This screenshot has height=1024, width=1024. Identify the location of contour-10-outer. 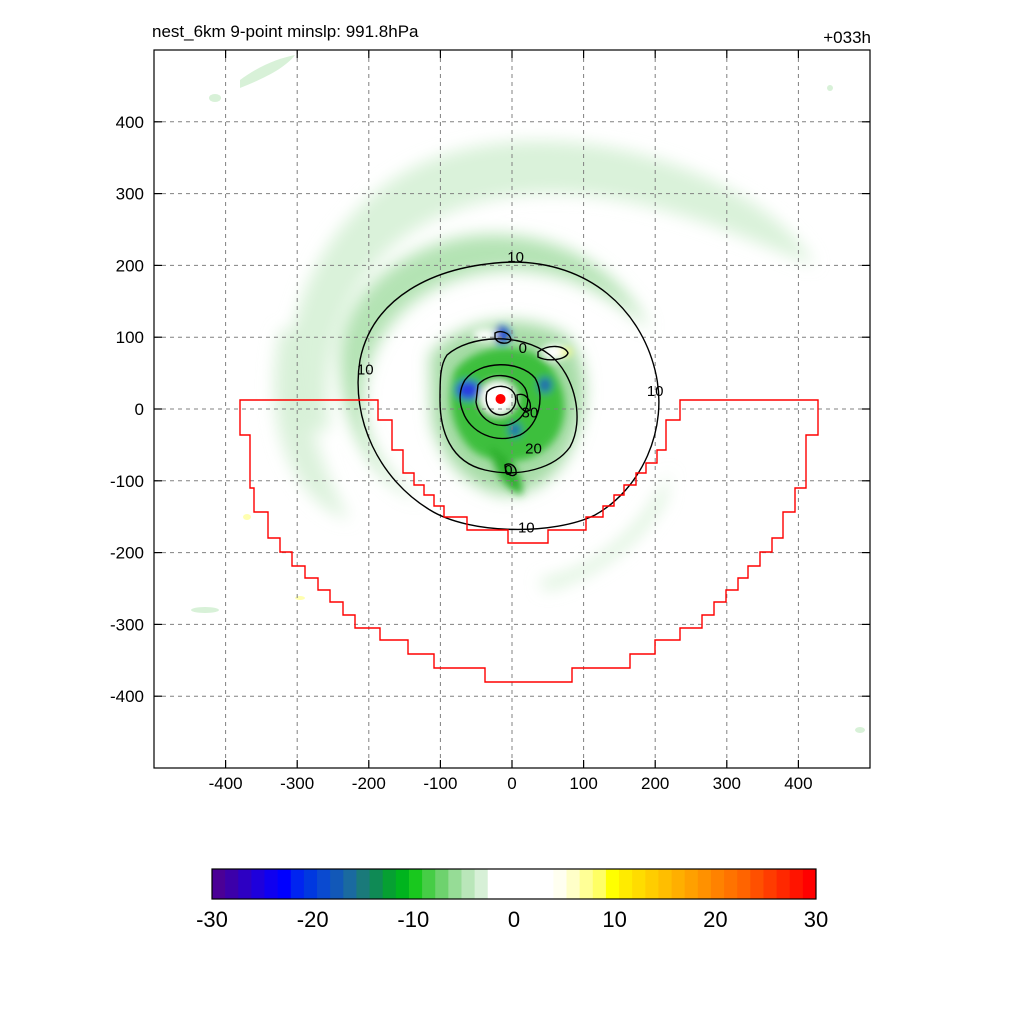
(508, 396).